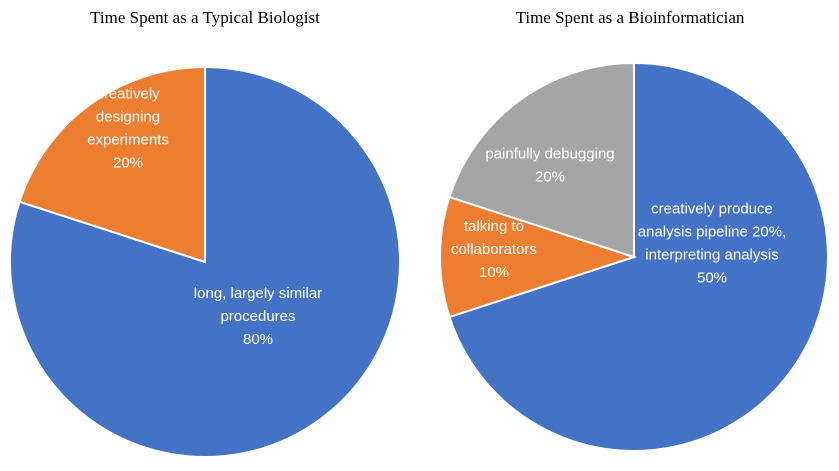 The image size is (839, 471). I want to click on chart-title-bioinformatician: Time Spent as a Bioinformatician, so click(630, 17).